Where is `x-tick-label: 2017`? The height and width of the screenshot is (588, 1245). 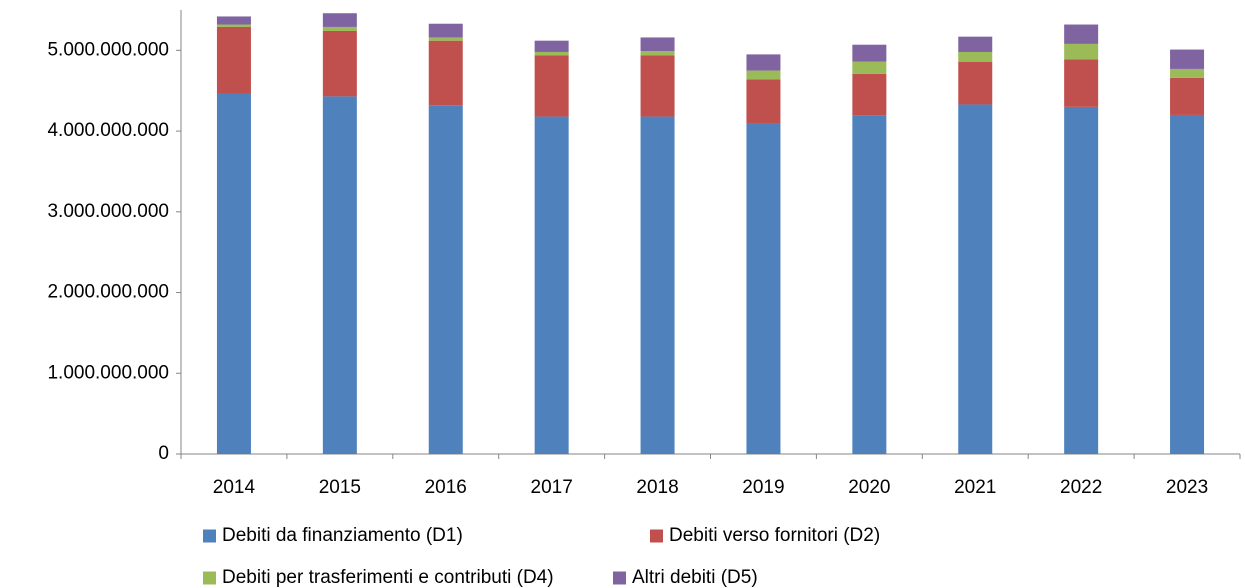 x-tick-label: 2017 is located at coordinates (552, 487).